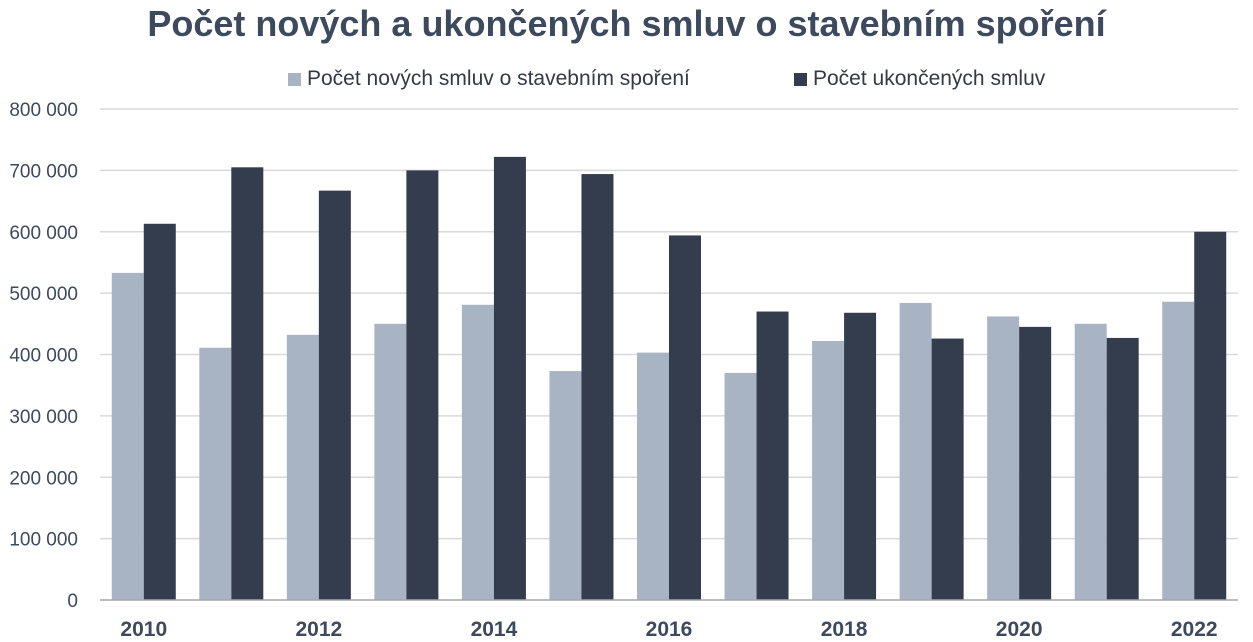  I want to click on bar-new-2013, so click(390, 461).